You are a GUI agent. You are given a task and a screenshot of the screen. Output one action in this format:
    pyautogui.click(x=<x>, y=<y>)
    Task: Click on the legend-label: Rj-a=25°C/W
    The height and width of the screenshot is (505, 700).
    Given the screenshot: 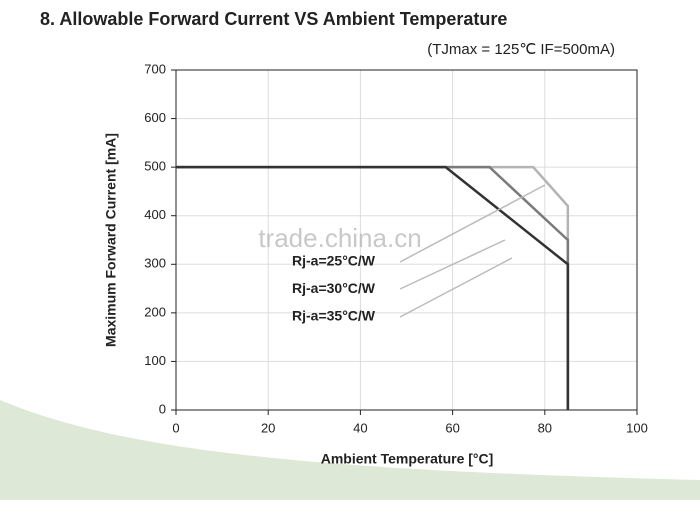 What is the action you would take?
    pyautogui.click(x=334, y=261)
    